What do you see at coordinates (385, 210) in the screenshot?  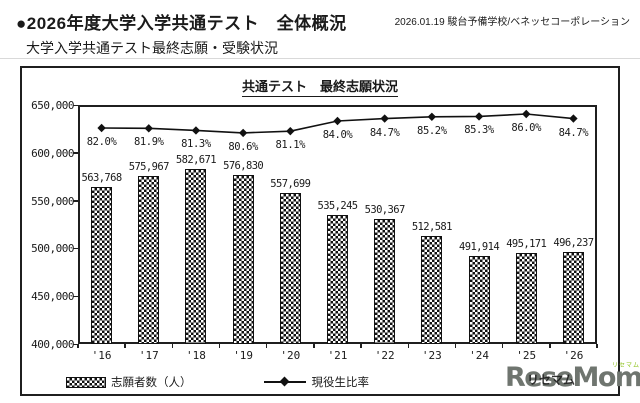 I see `bar-value-label: 530,367` at bounding box center [385, 210].